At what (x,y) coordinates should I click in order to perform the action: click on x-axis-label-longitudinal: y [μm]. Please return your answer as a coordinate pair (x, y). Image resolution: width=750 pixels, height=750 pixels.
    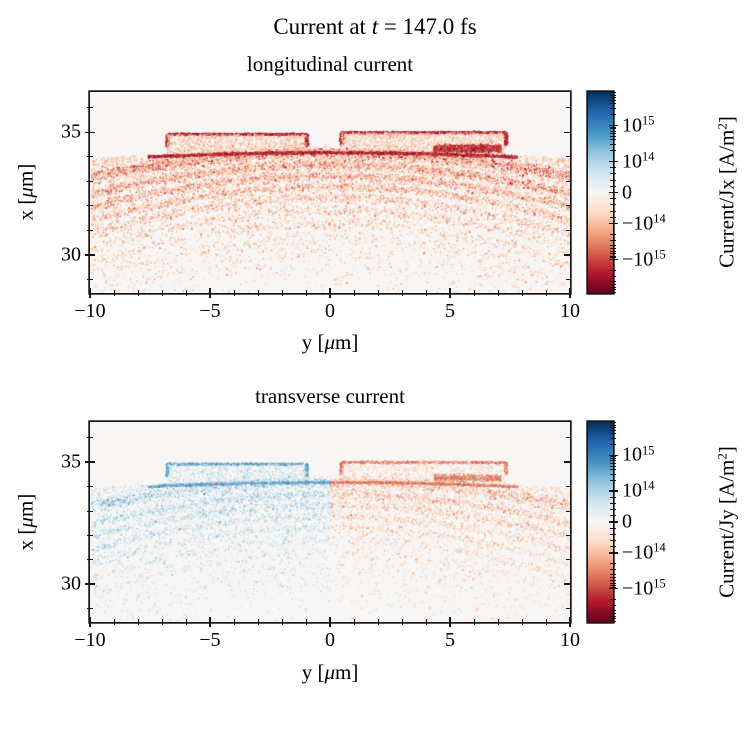
    Looking at the image, I should click on (330, 342).